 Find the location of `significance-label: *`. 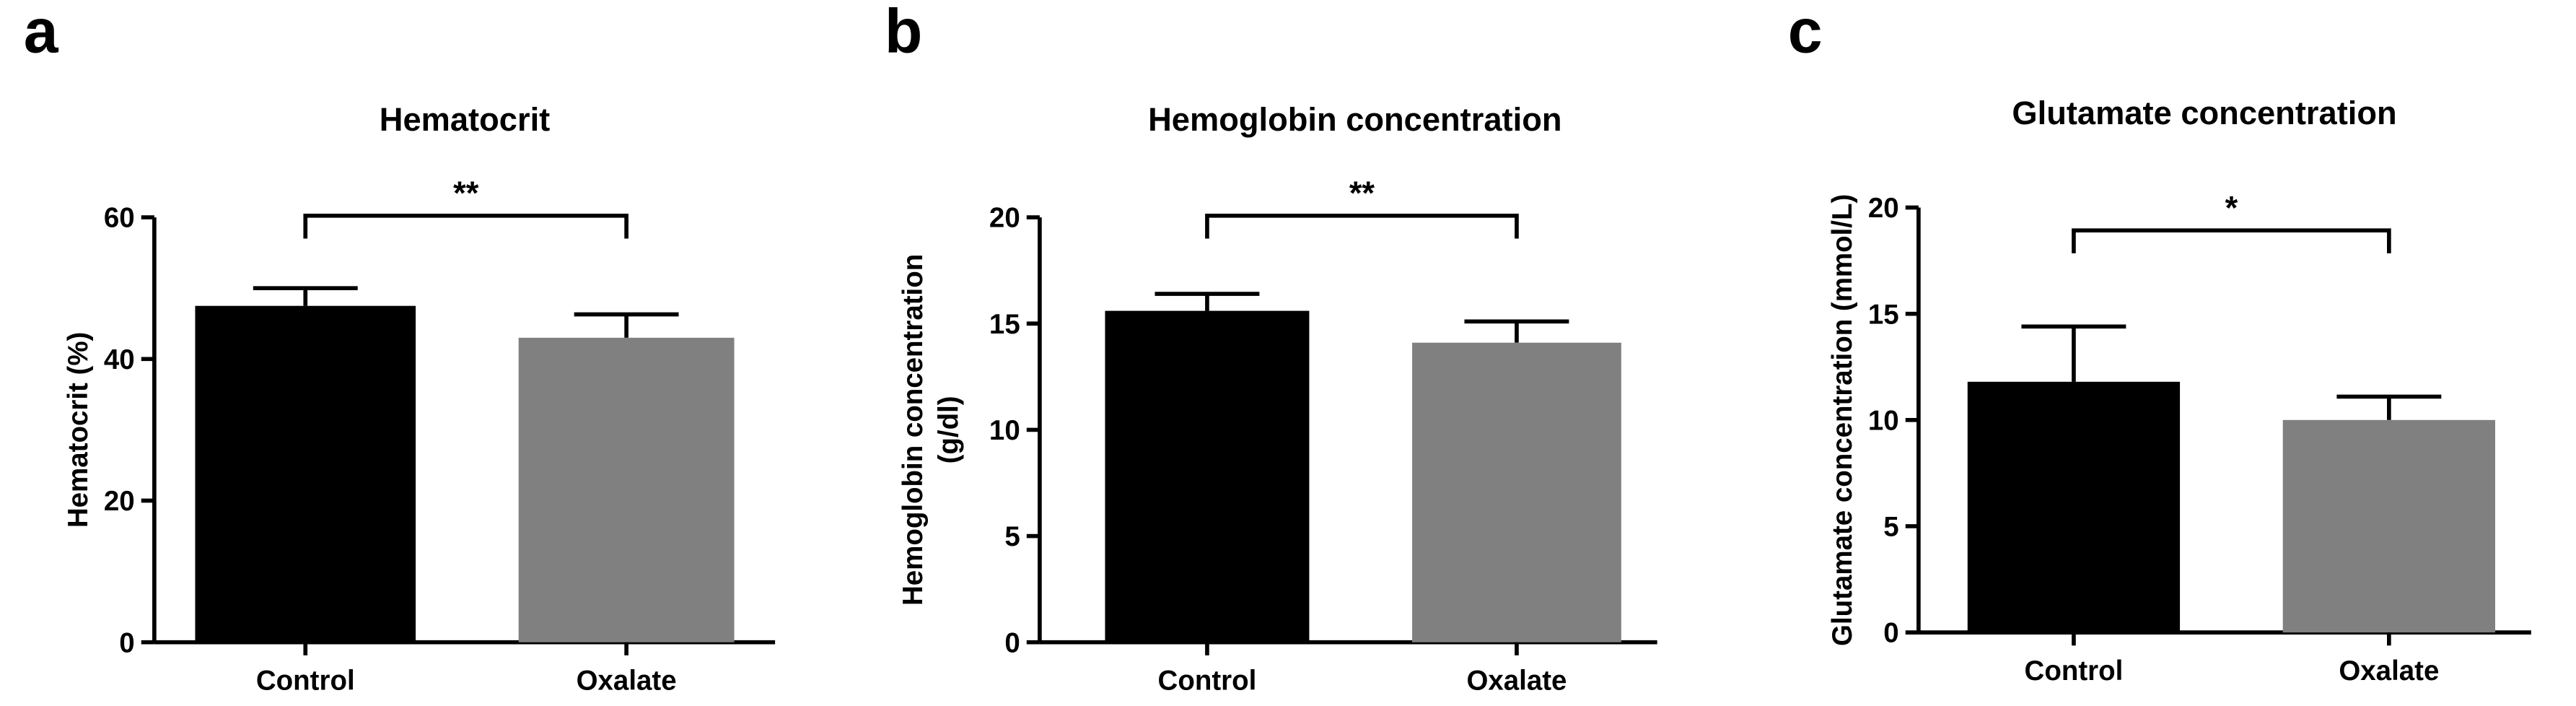

significance-label: * is located at coordinates (2231, 207).